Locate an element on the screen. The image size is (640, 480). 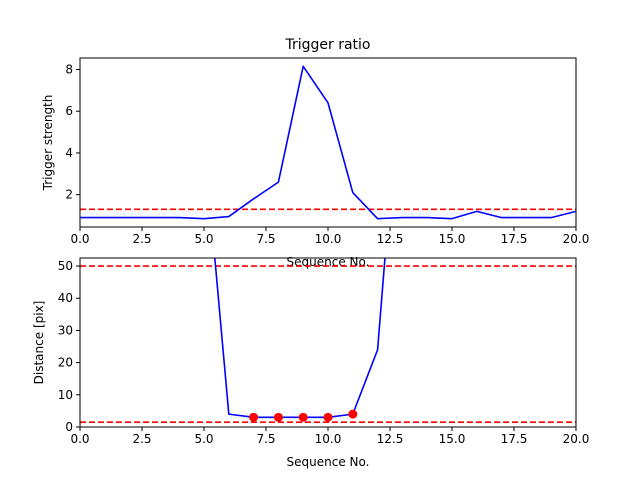
y-tick-label: 2 is located at coordinates (69, 195).